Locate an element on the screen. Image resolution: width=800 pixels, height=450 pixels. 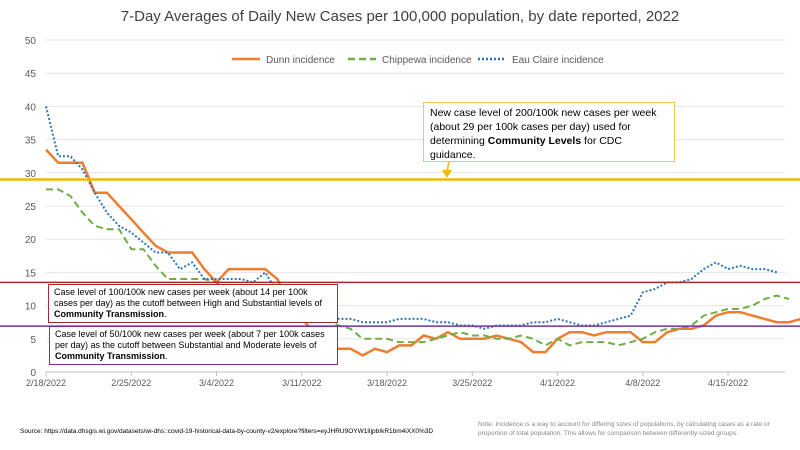
x-tick-label: 3/4/2022 is located at coordinates (216, 383).